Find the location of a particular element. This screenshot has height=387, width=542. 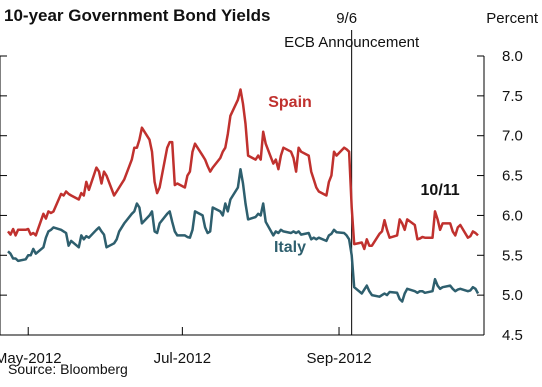

y-tick-label: 8.0 is located at coordinates (512, 56).